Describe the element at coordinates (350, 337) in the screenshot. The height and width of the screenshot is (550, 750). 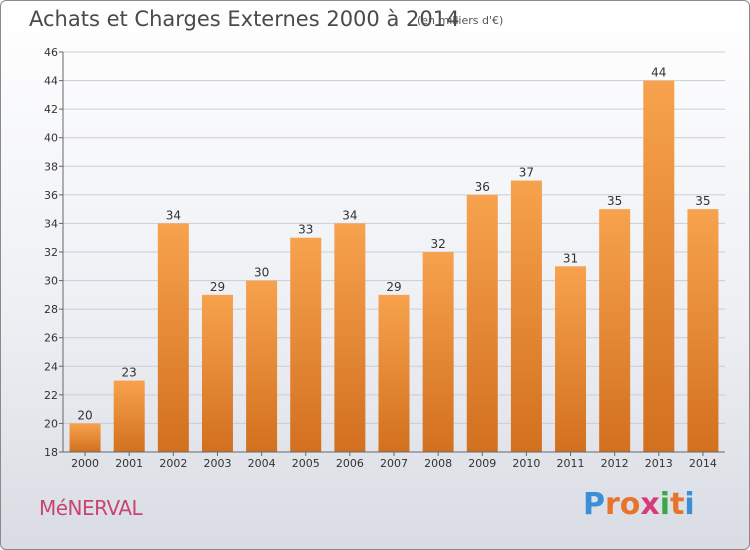
I see `bar-2006` at that location.